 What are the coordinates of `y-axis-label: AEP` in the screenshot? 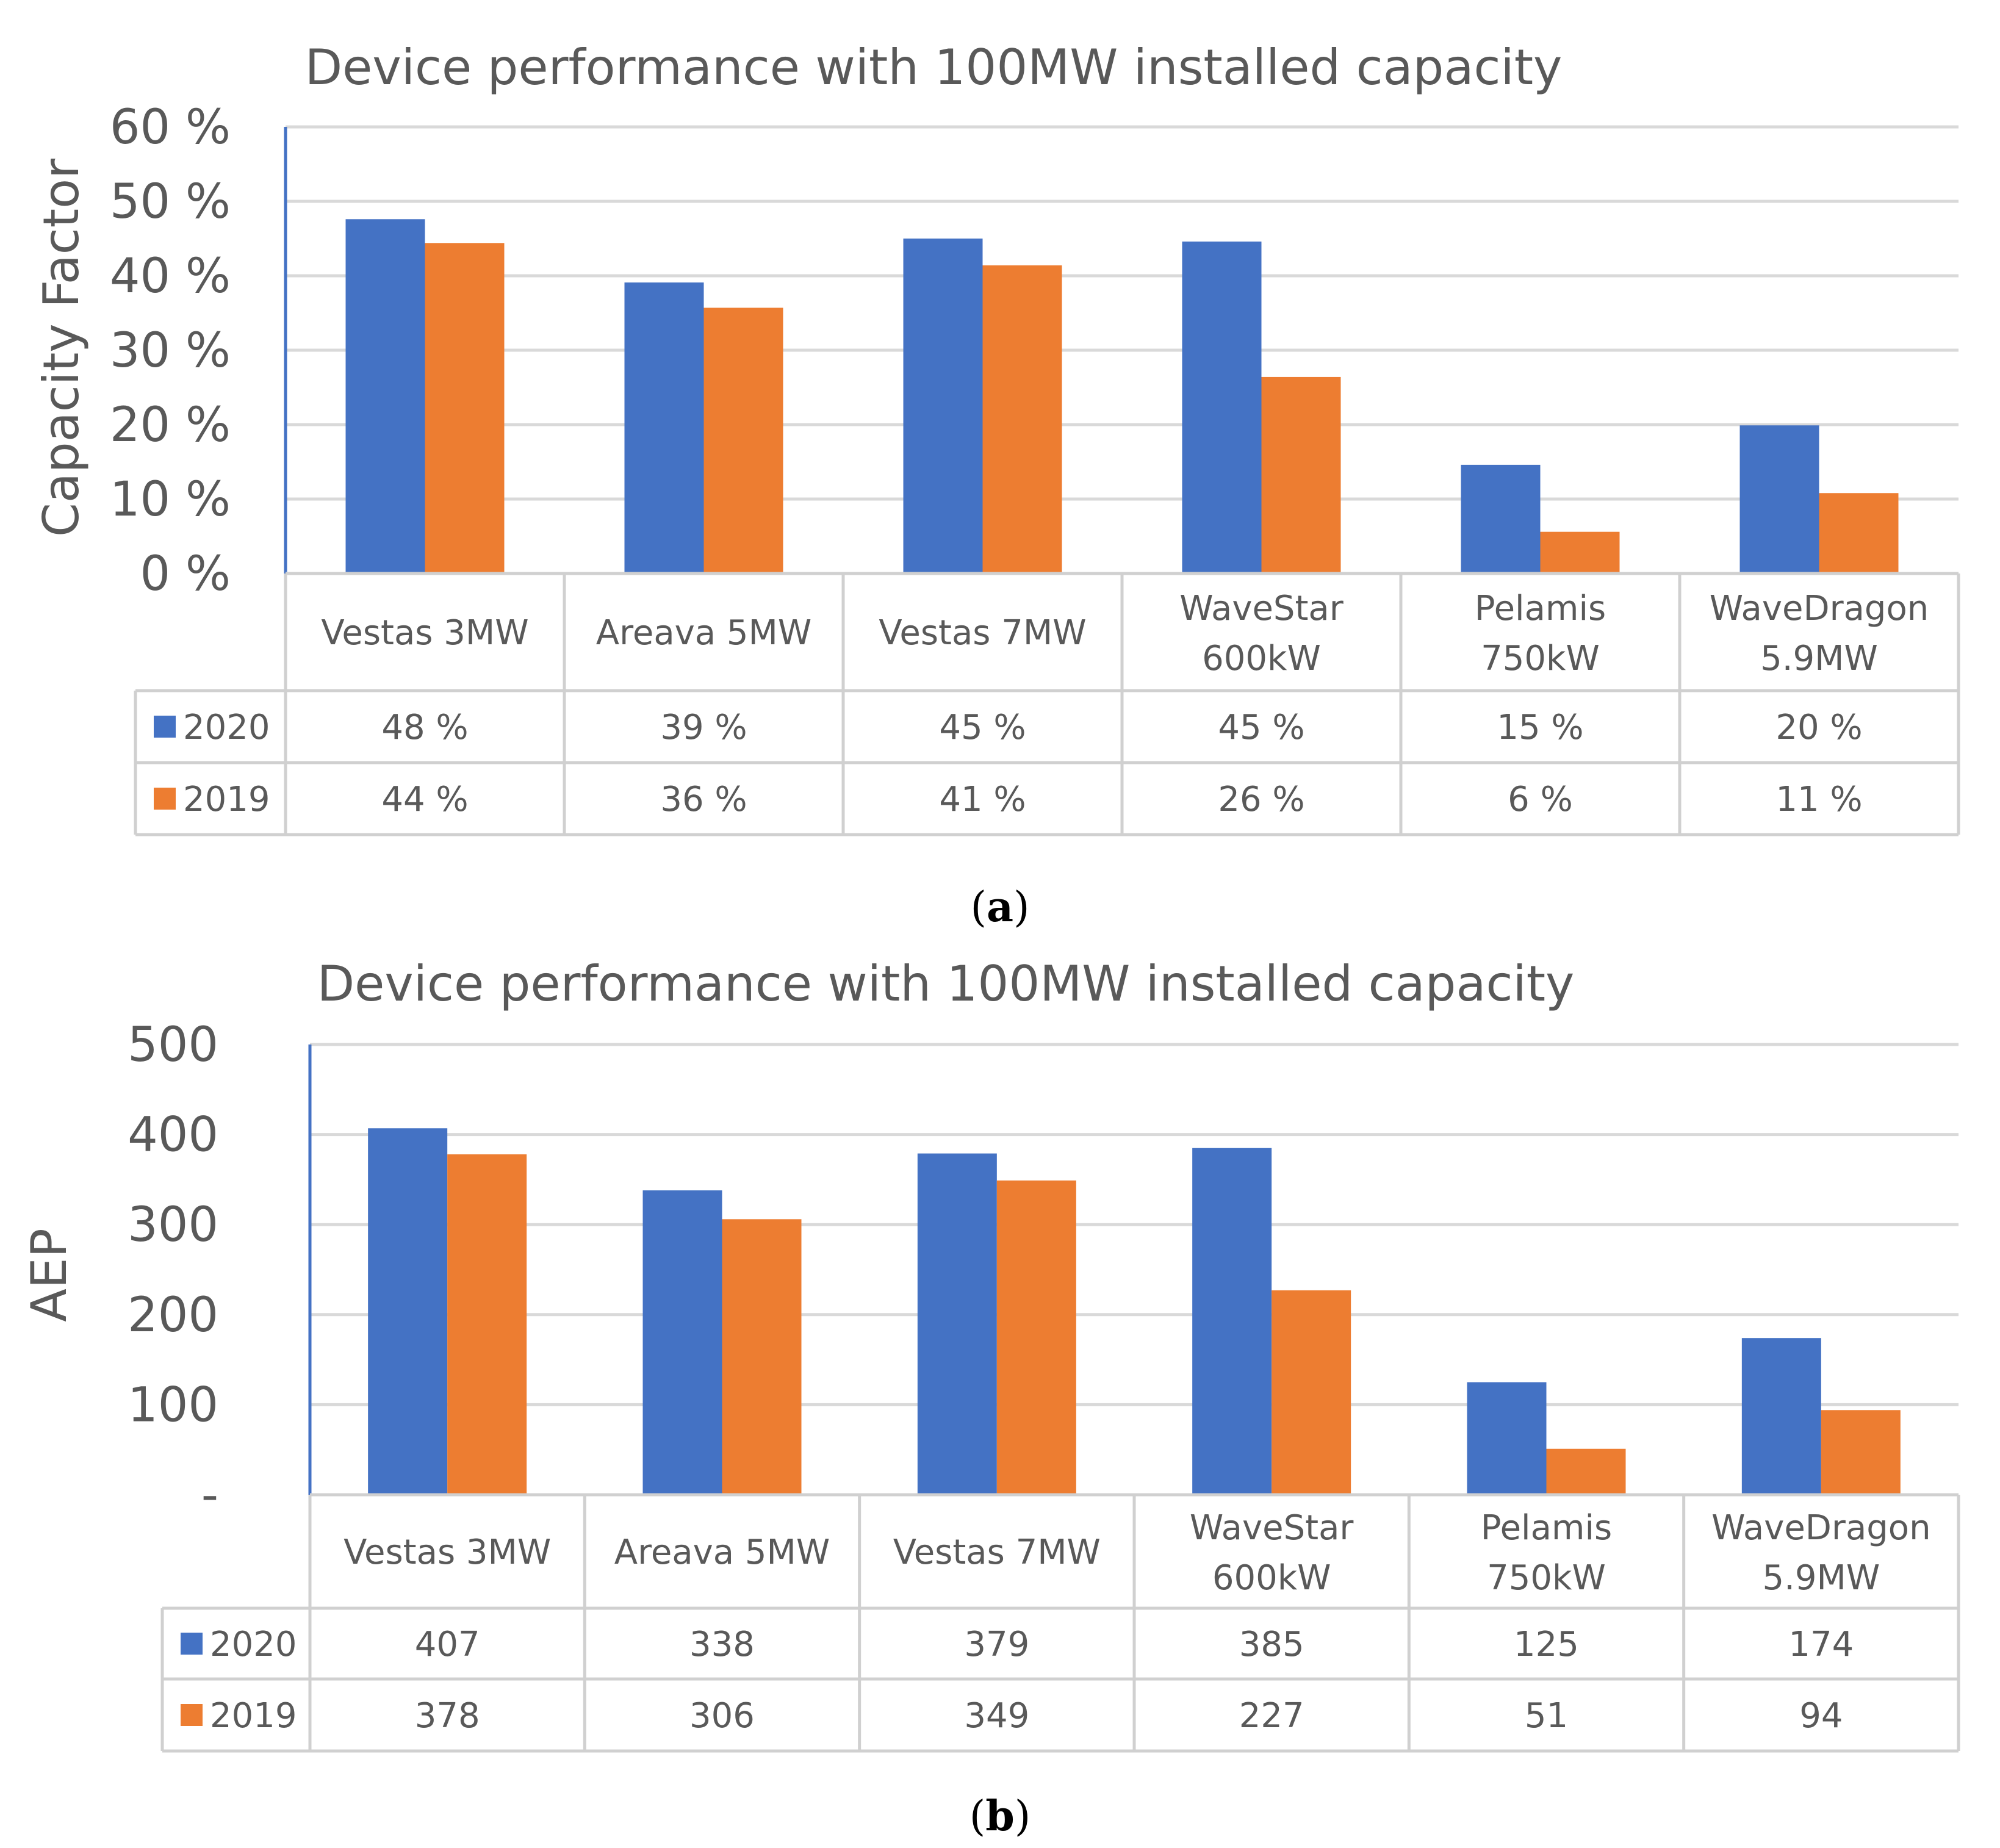 It's located at (49, 1275).